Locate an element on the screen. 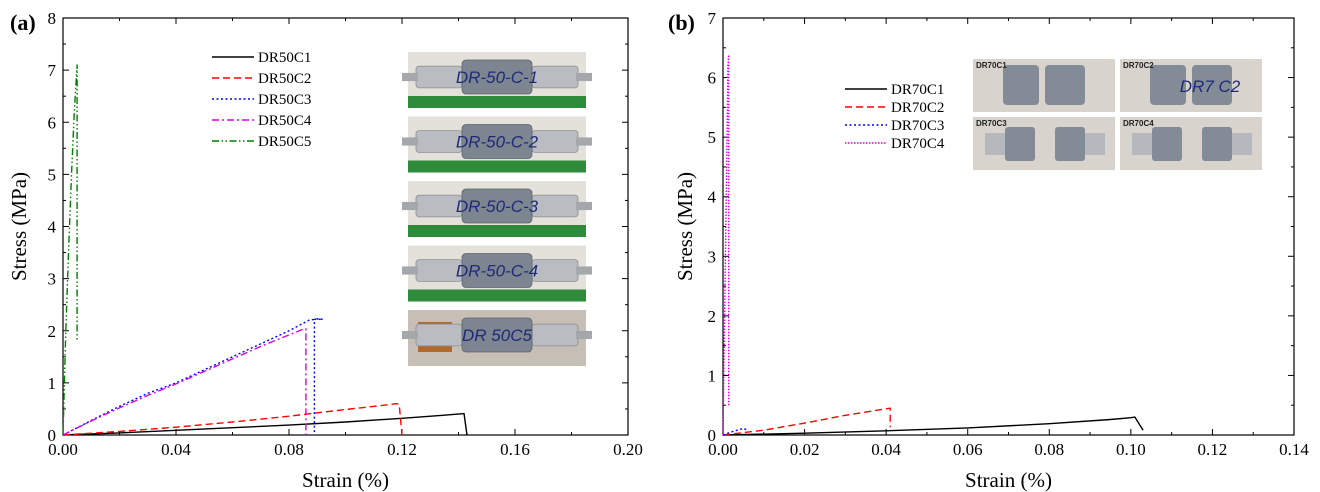 This screenshot has height=492, width=1320. x-tick-label: 0.16 is located at coordinates (515, 449).